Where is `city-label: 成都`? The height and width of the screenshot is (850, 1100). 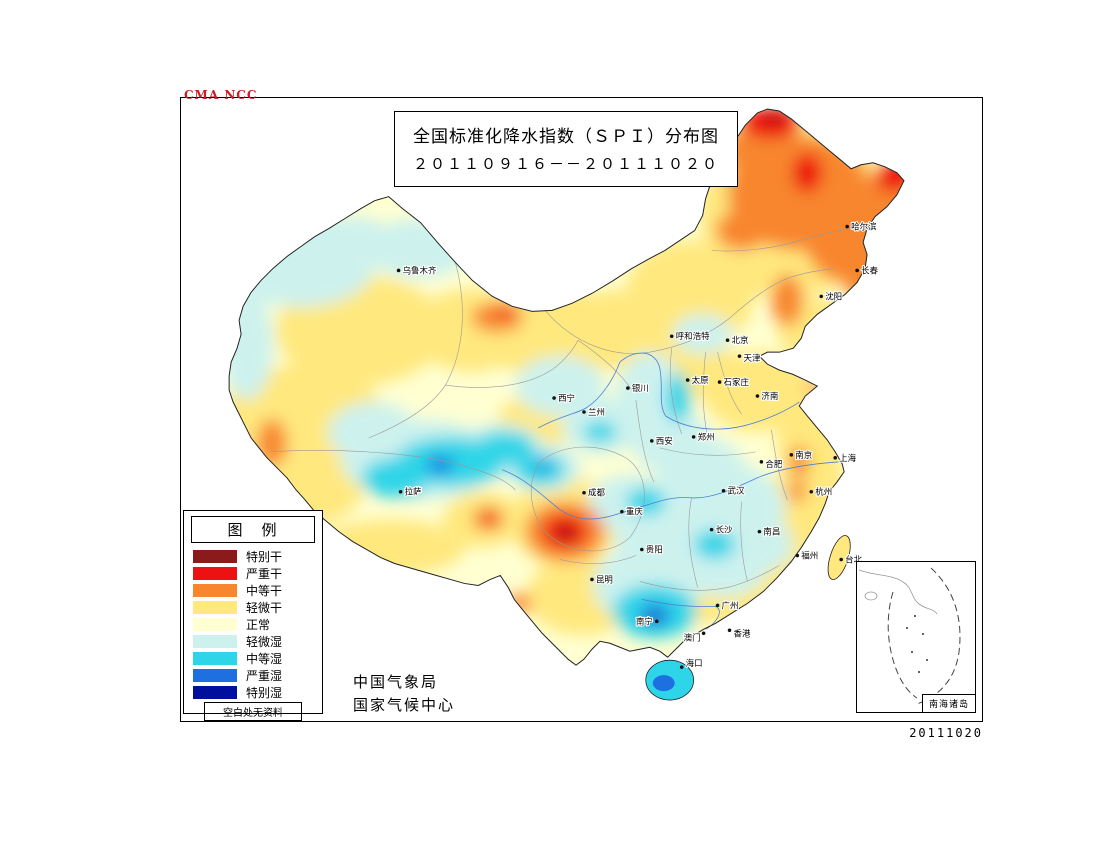 city-label: 成都 is located at coordinates (596, 493).